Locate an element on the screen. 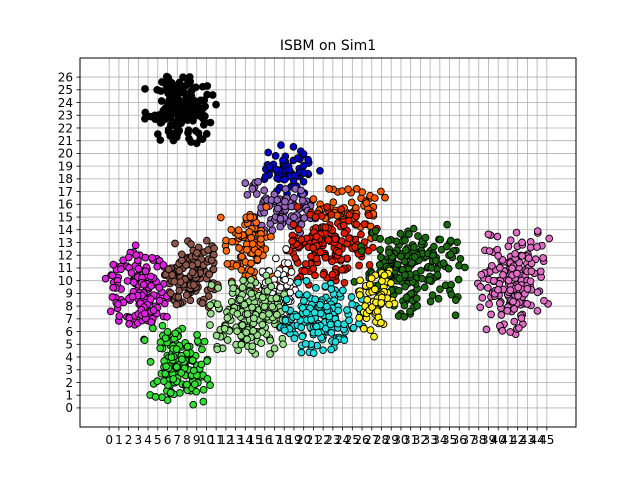 The height and width of the screenshot is (480, 640). x-tick-label: 36 is located at coordinates (459, 440).